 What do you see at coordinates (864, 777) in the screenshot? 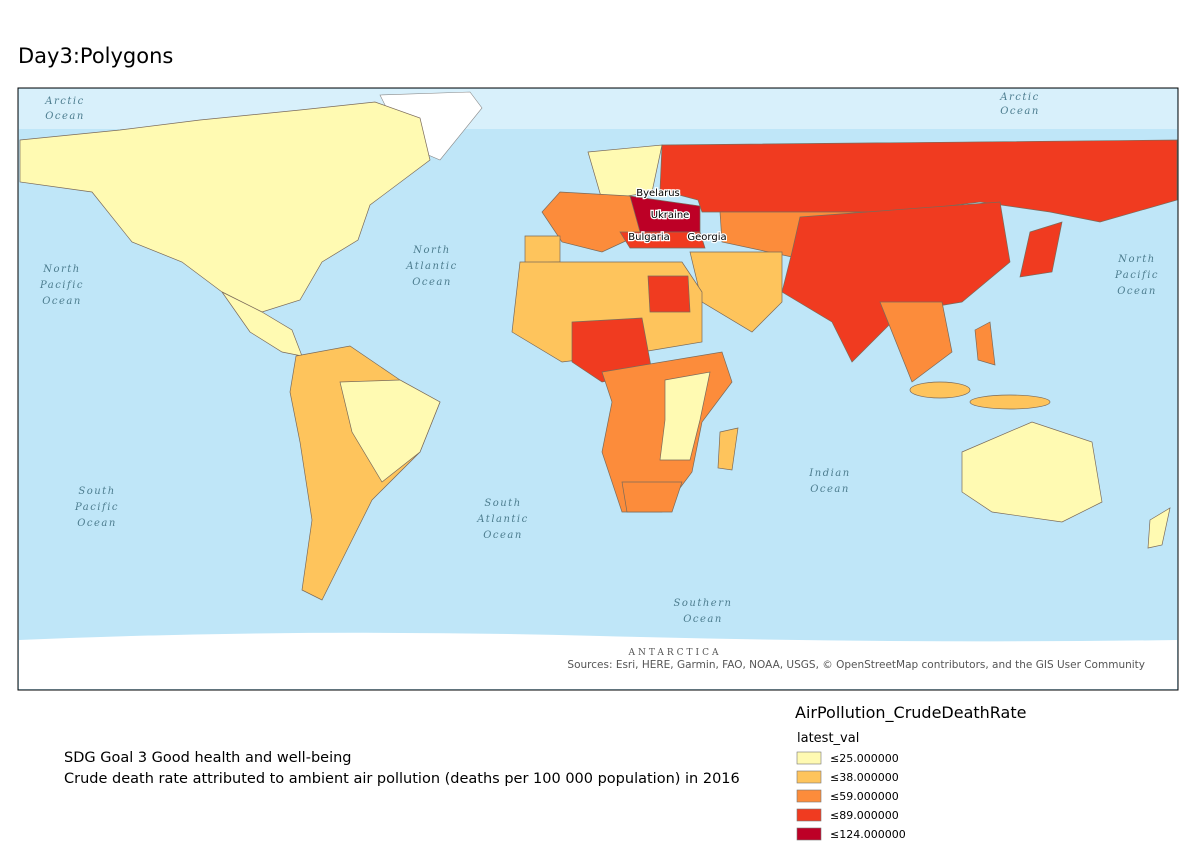
I see `legend-label: ≤38.000000` at bounding box center [864, 777].